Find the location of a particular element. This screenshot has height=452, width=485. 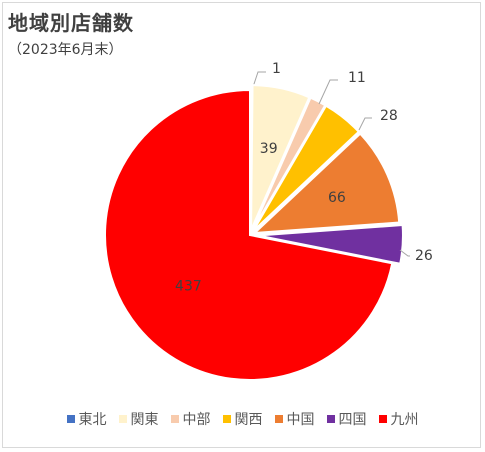

leader-line-関西 is located at coordinates (365, 124).